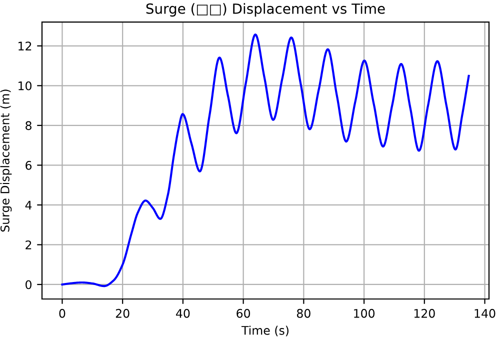  What do you see at coordinates (62, 313) in the screenshot?
I see `x-tick-label: 0` at bounding box center [62, 313].